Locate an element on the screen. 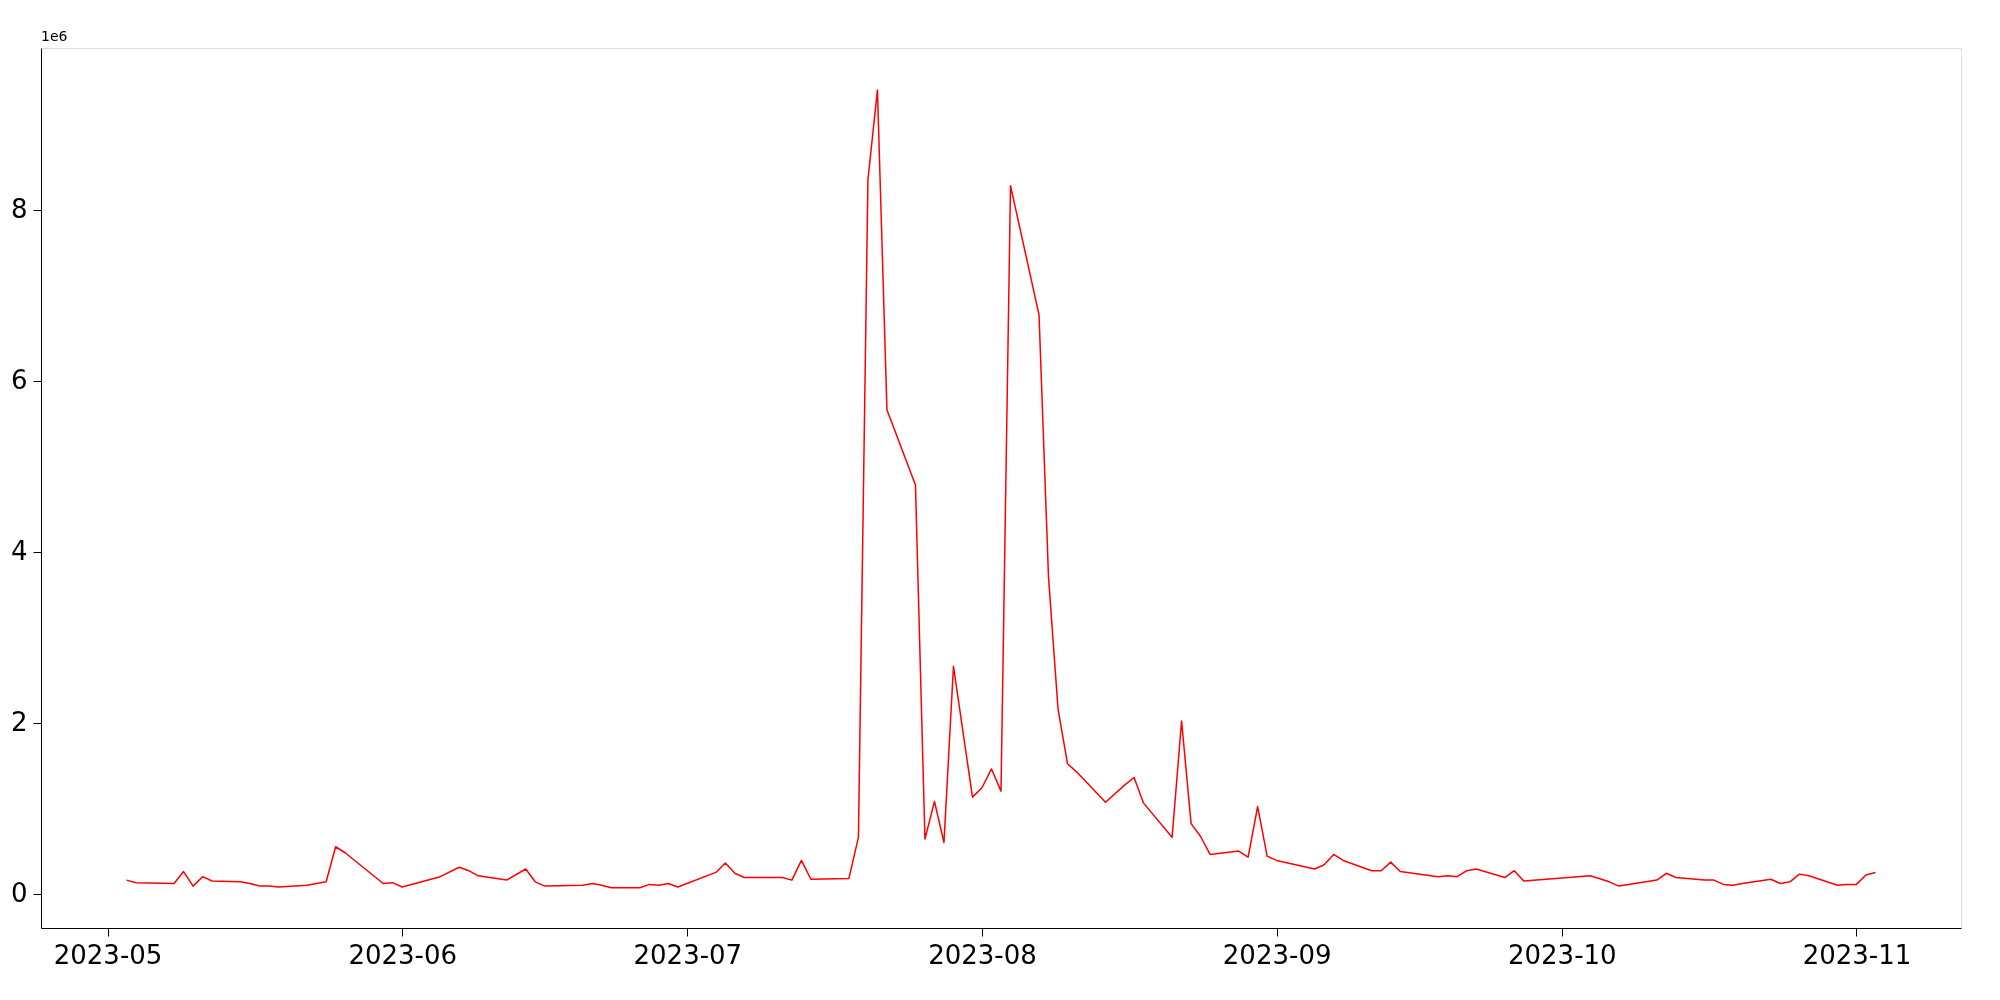 This screenshot has width=2000, height=1000. x-tick-label: 2023-11 is located at coordinates (1857, 954).